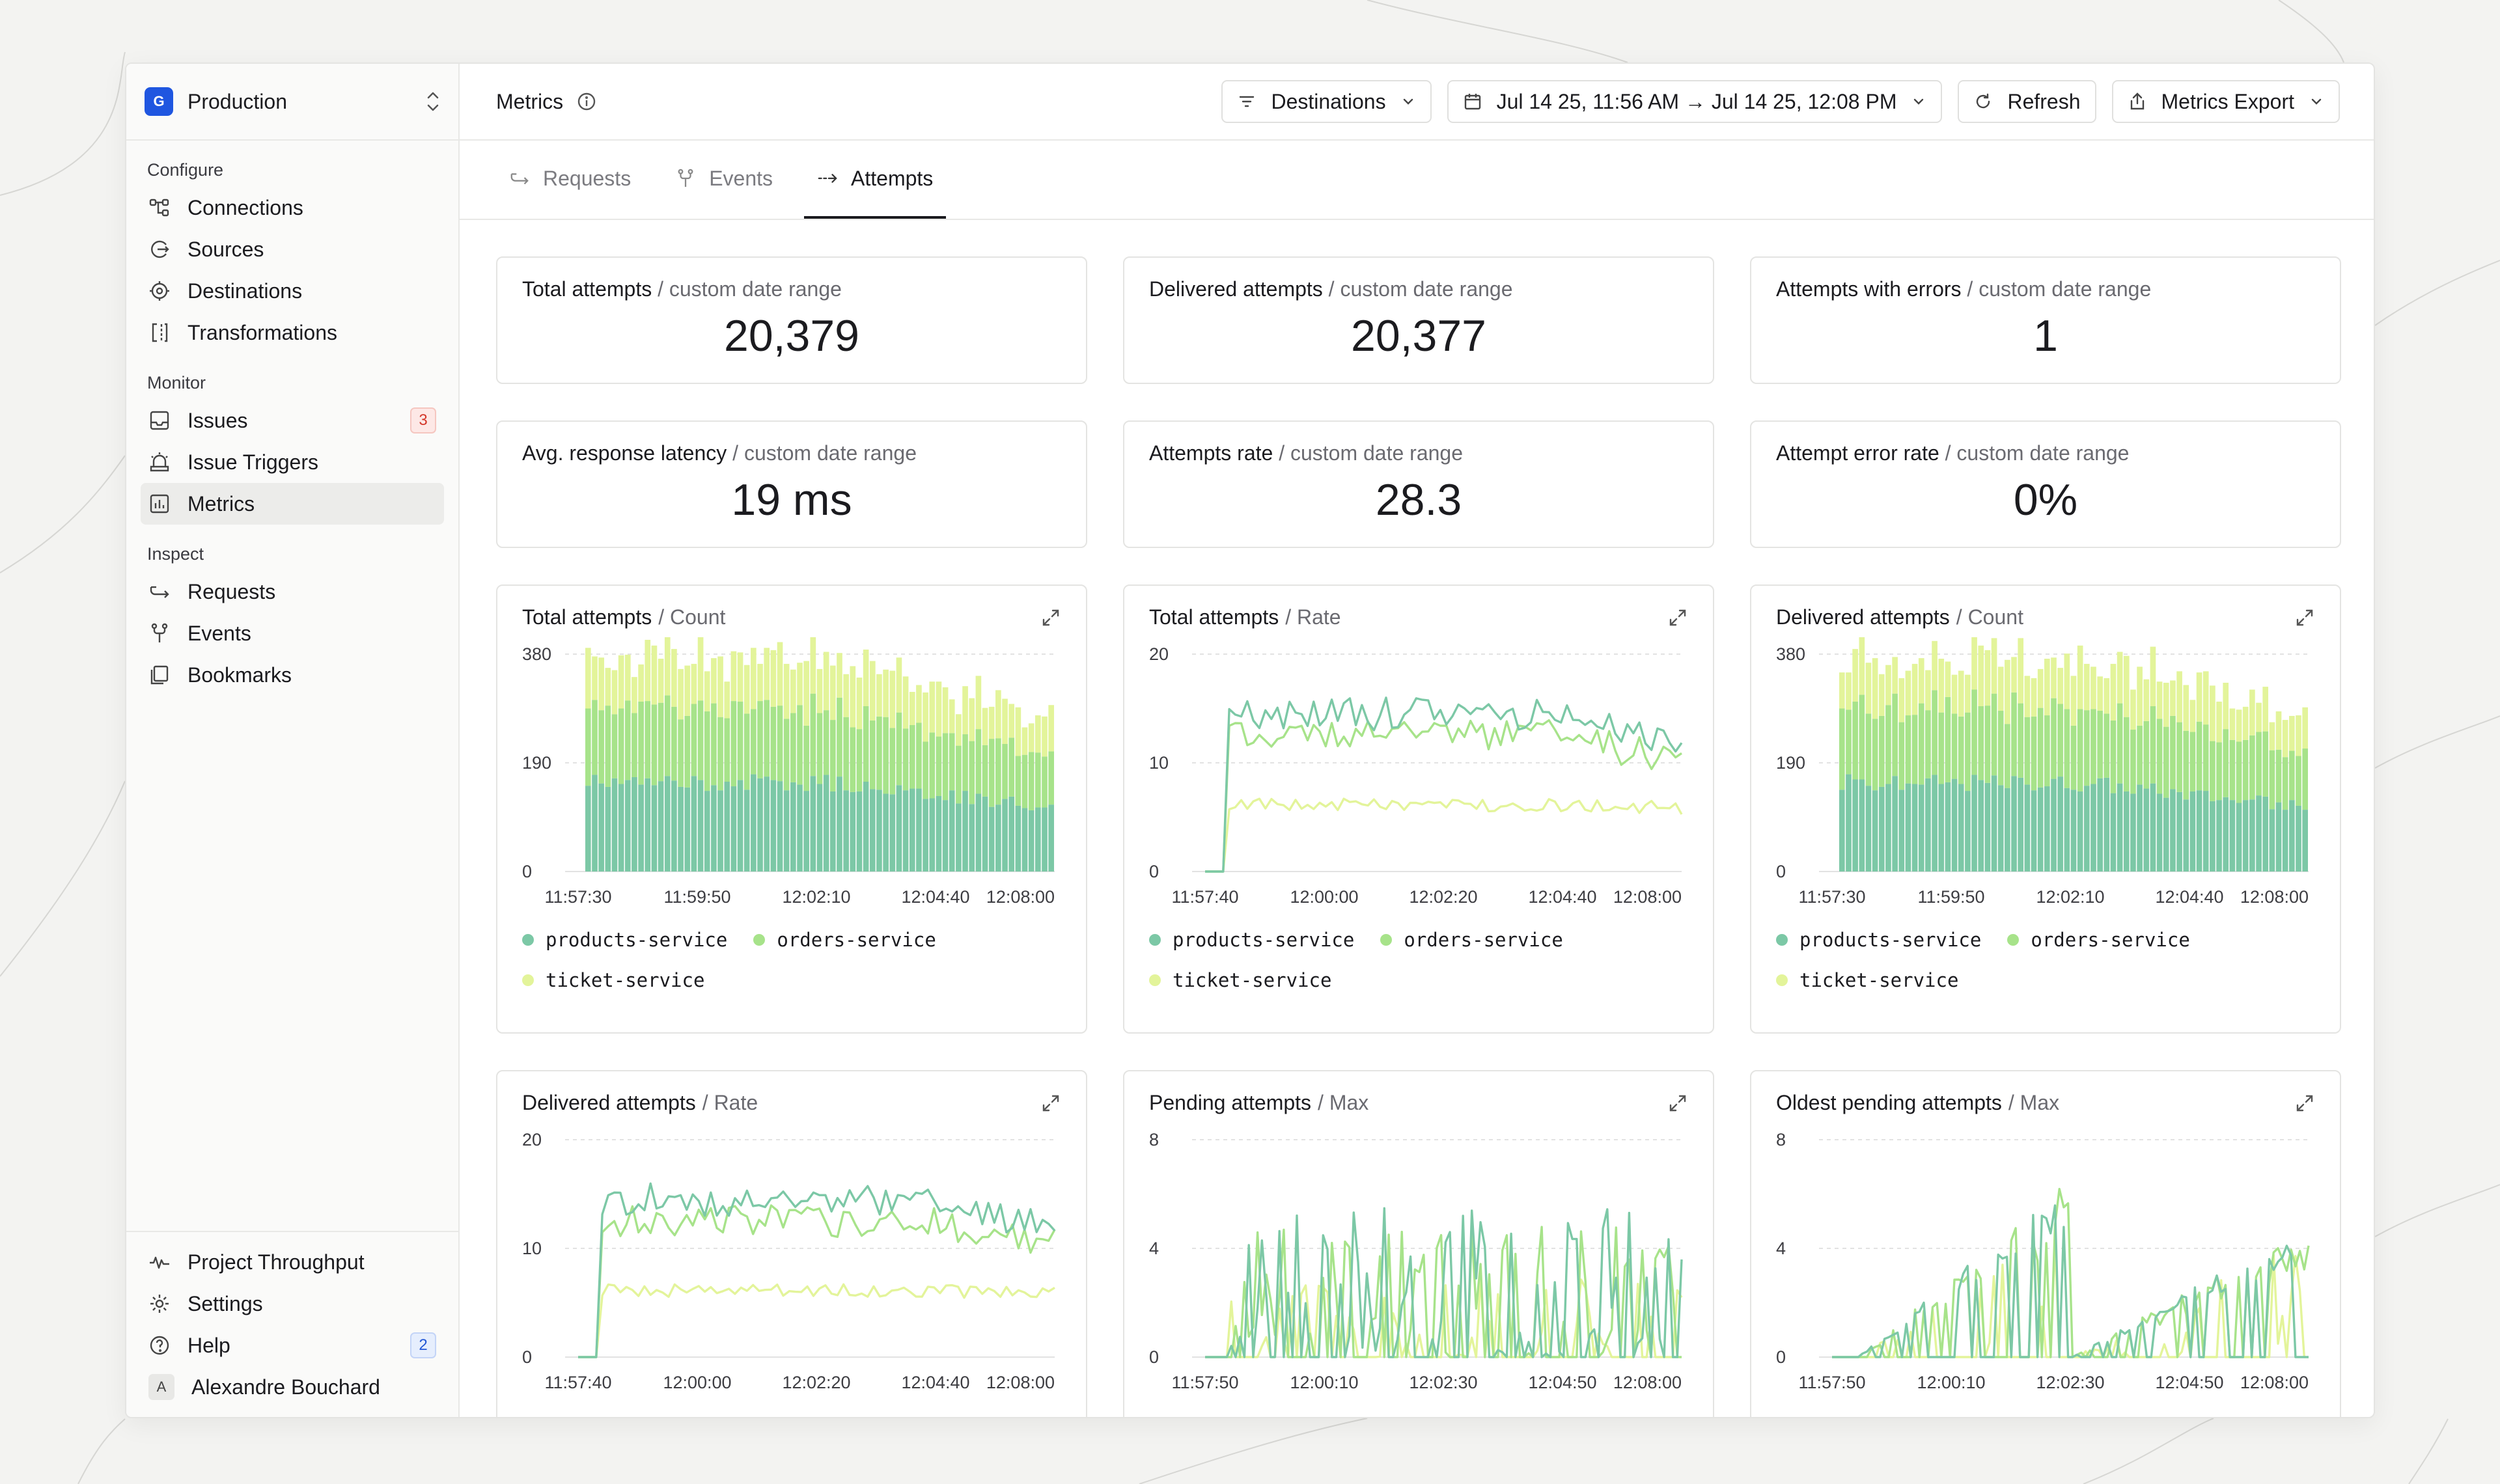 This screenshot has height=1484, width=2500. Describe the element at coordinates (586, 101) in the screenshot. I see `info-icon` at that location.